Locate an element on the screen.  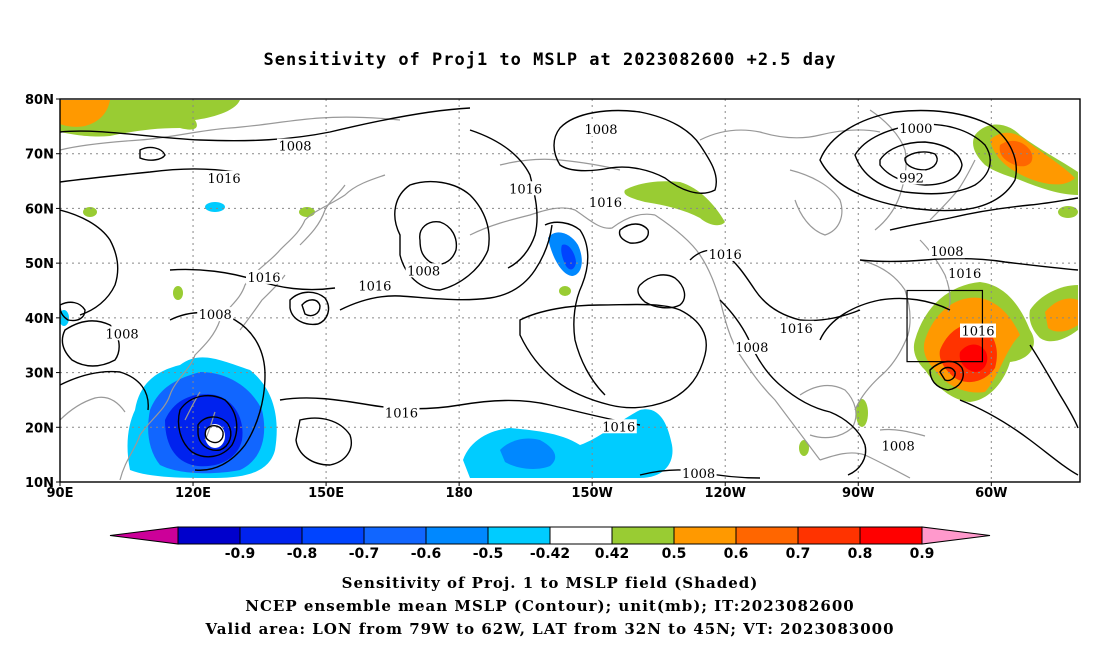
colorbar-label: -0.8 is located at coordinates (302, 554).